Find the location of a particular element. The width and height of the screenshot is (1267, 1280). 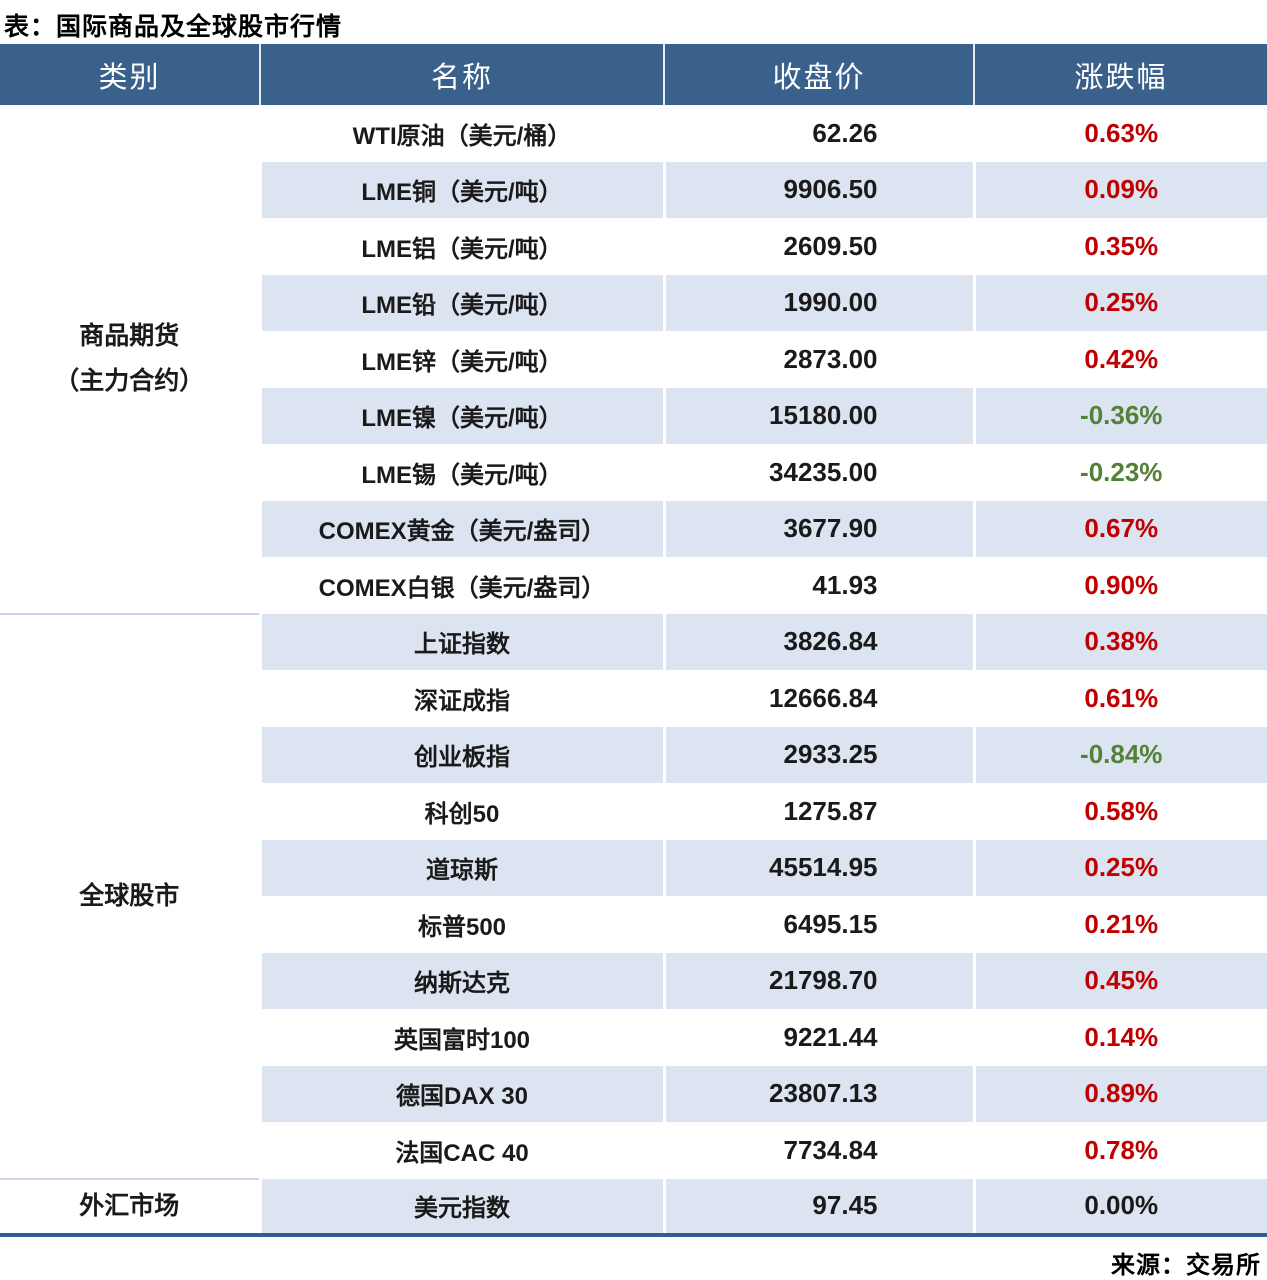

close-price: 6495.15 is located at coordinates (818, 924).